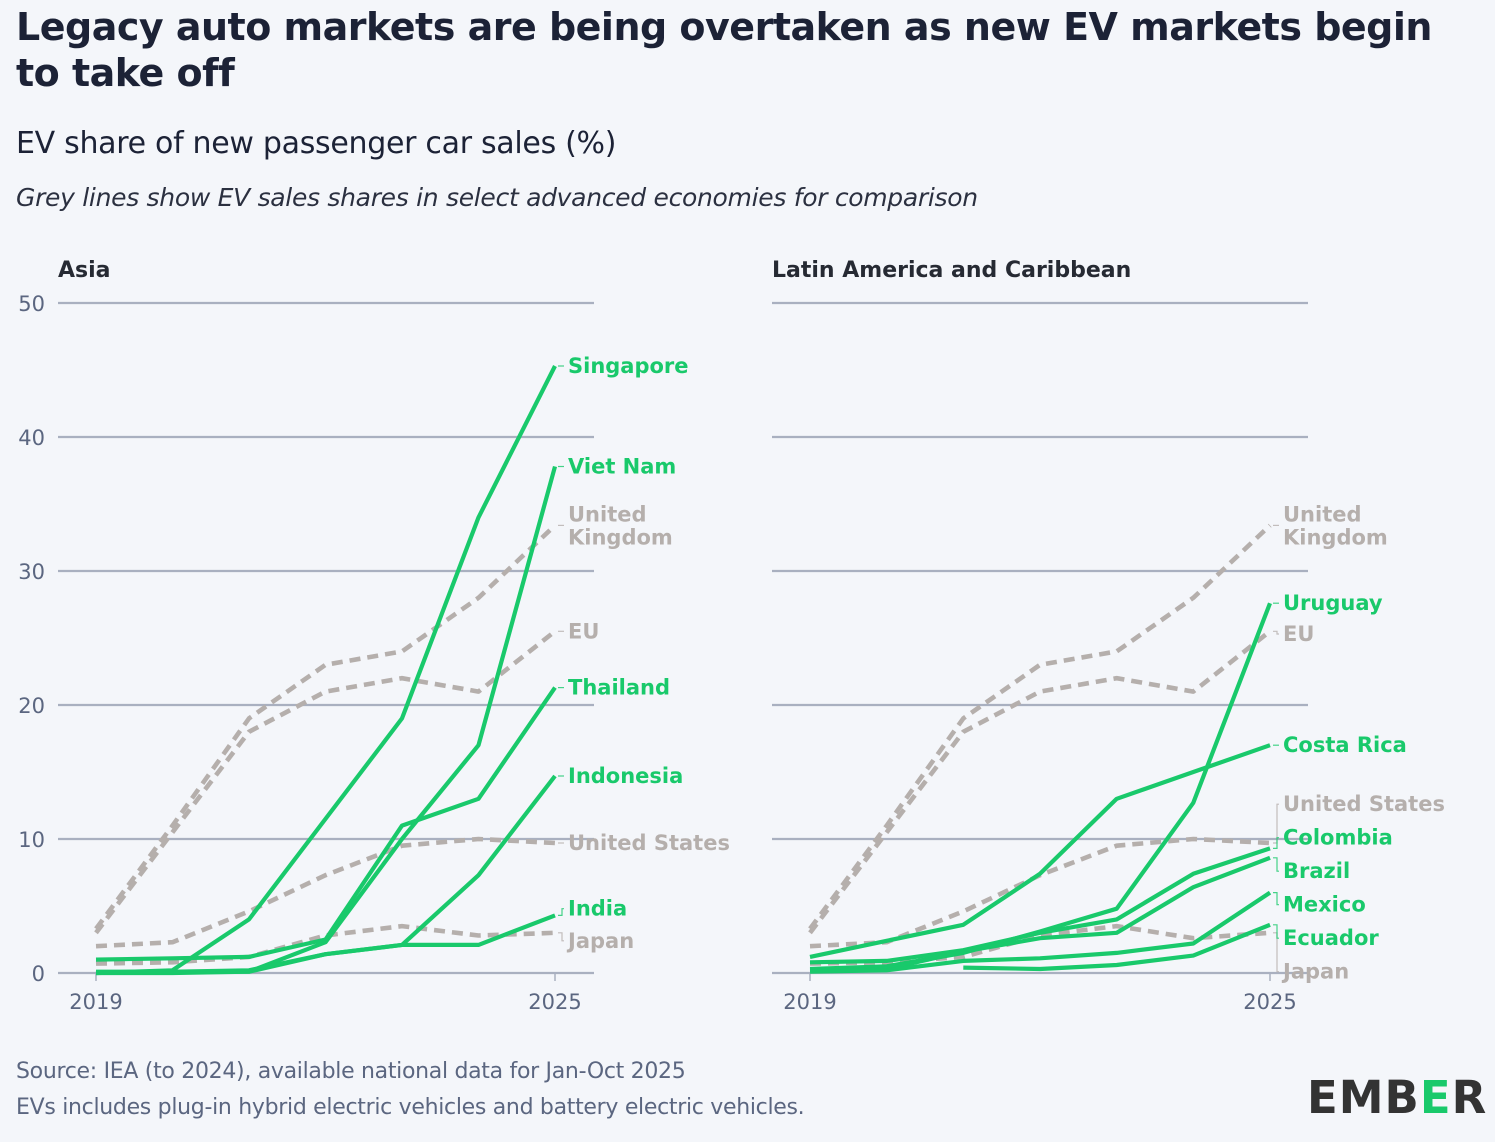 The height and width of the screenshot is (1142, 1495). Describe the element at coordinates (326, 824) in the screenshot. I see `series-line-thailand` at that location.